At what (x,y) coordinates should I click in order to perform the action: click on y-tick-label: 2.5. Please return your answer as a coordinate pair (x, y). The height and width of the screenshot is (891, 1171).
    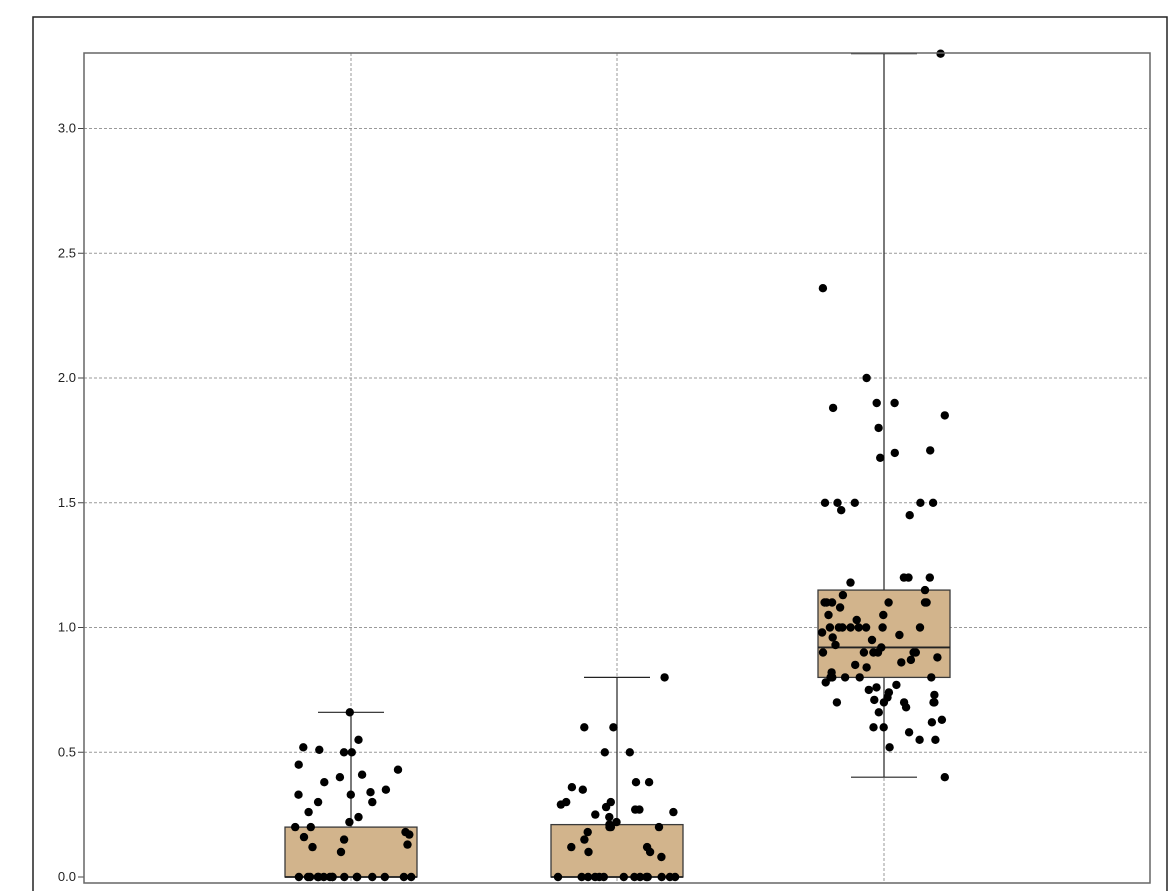
    Looking at the image, I should click on (67, 252).